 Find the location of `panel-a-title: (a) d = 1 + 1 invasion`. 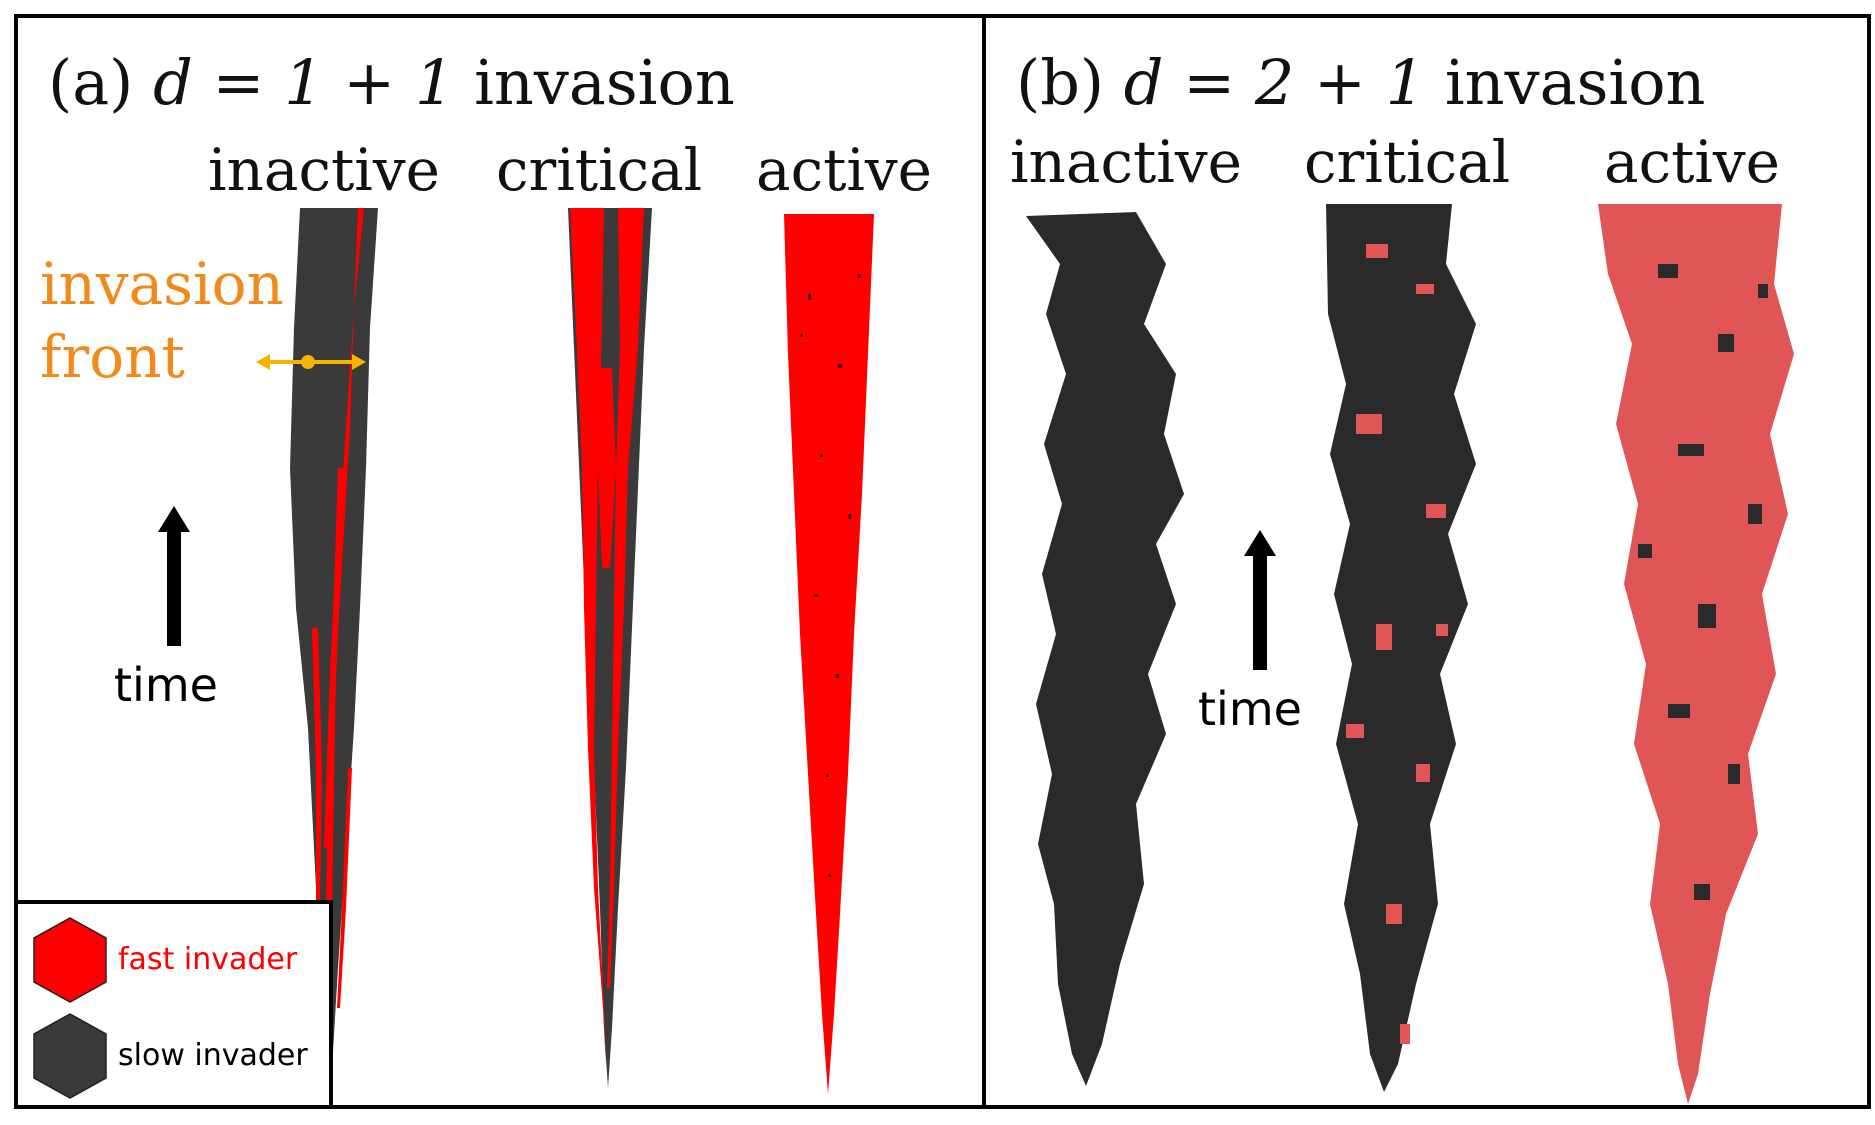

panel-a-title: (a) d = 1 + 1 invasion is located at coordinates (391, 82).